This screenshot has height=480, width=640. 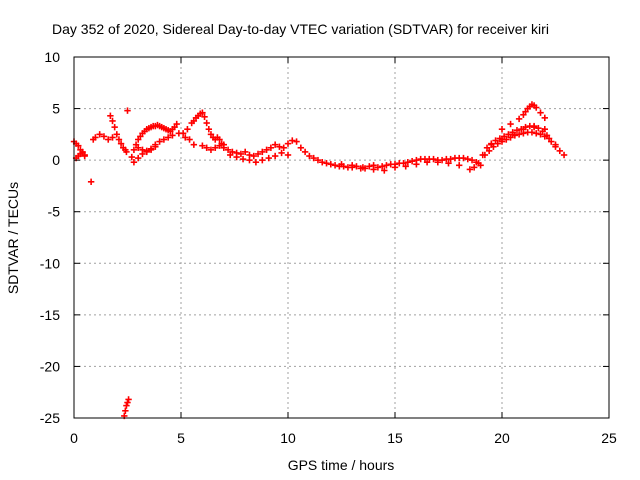 I want to click on y-tick-label: -15, so click(x=50, y=315).